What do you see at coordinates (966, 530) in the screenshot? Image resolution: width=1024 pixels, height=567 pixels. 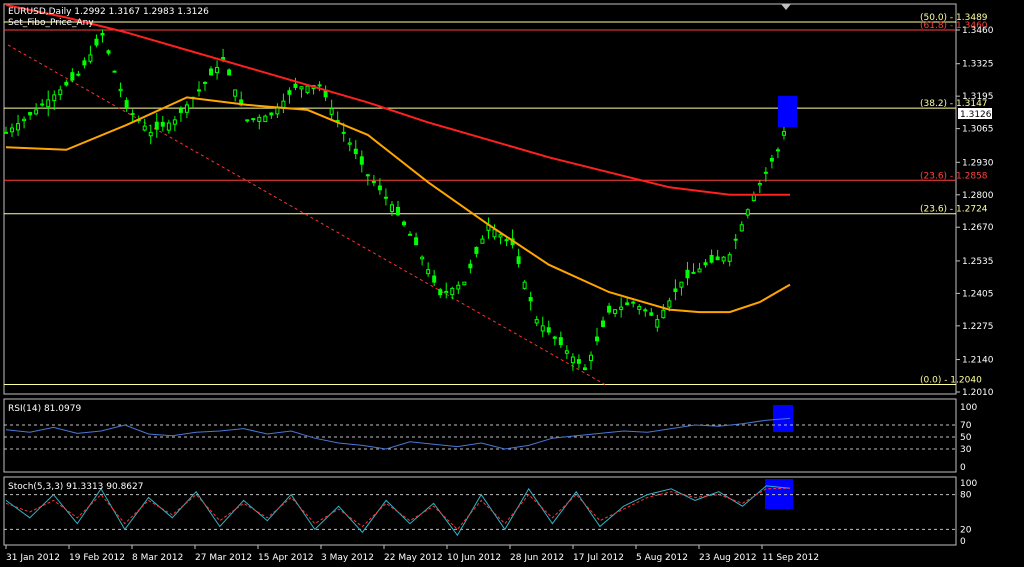 I see `stoch-axis-label: 20` at bounding box center [966, 530].